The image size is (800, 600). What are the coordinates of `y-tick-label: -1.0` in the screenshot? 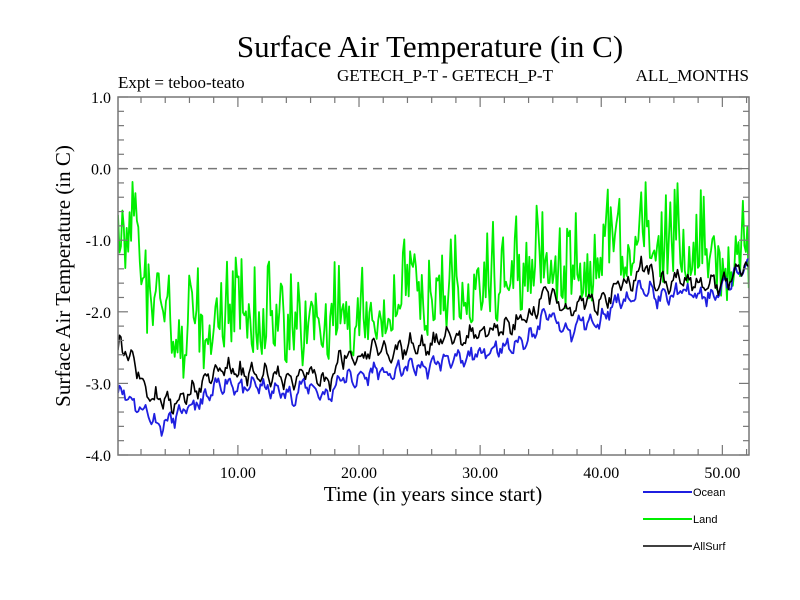 It's located at (98, 241).